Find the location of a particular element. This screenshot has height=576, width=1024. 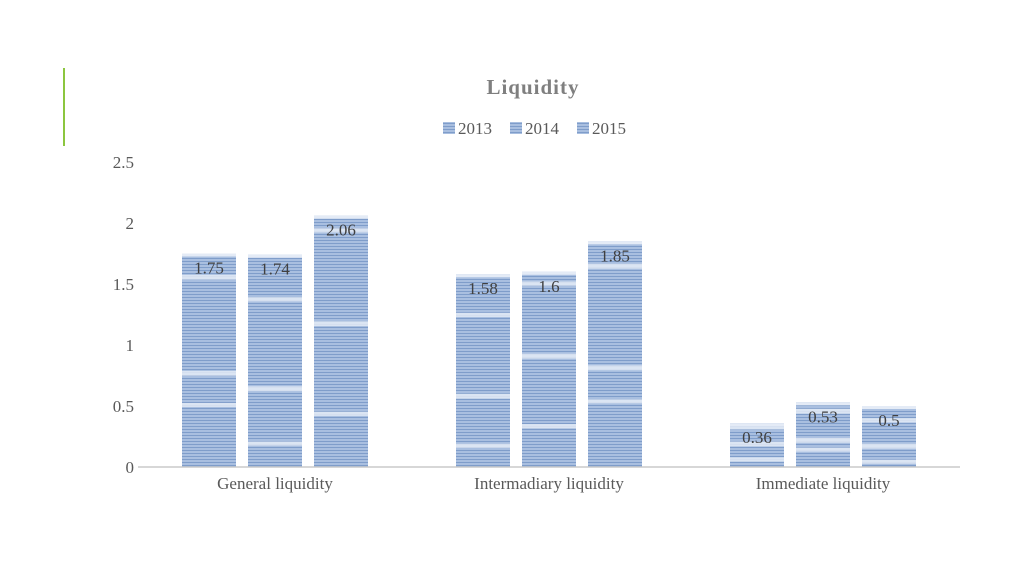

legend-label-2015: 2015 is located at coordinates (609, 128).